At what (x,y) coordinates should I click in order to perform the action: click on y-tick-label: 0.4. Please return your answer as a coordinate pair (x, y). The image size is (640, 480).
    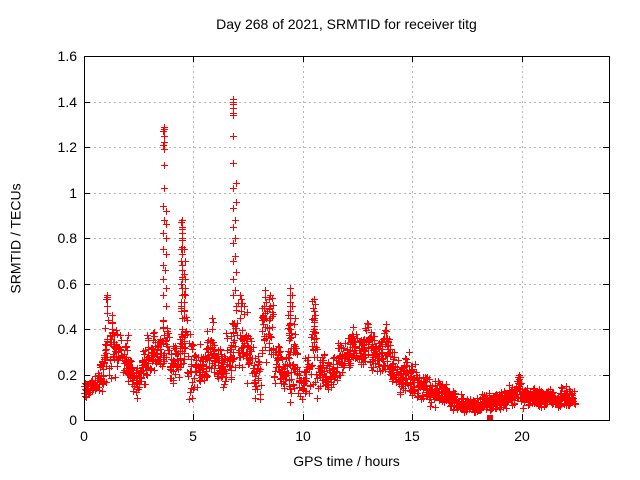
    Looking at the image, I should click on (67, 329).